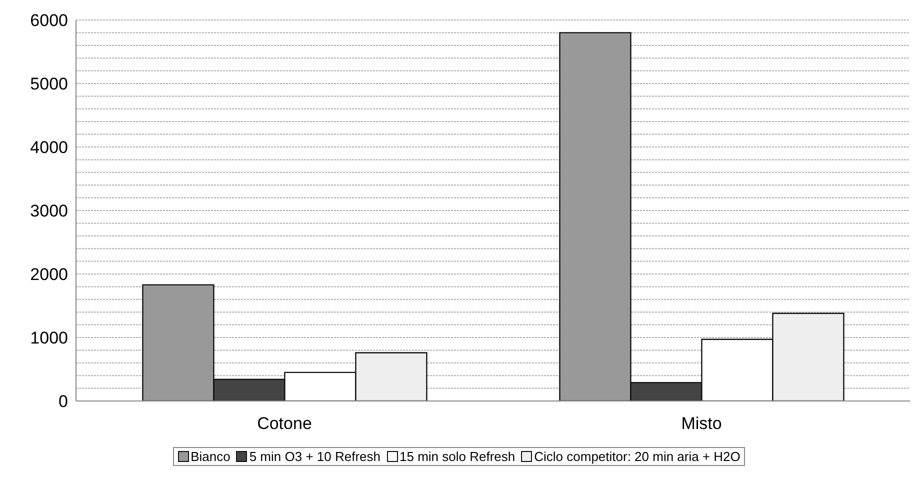 The width and height of the screenshot is (918, 478). What do you see at coordinates (49, 211) in the screenshot?
I see `y-tick-label: 3000` at bounding box center [49, 211].